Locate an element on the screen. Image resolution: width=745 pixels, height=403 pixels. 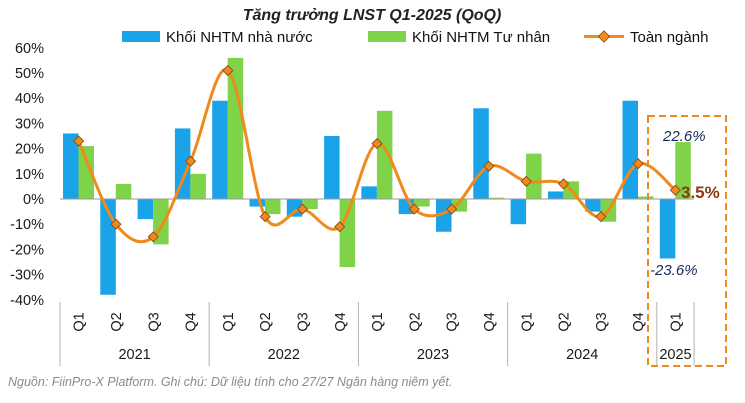
highlight-box-2025q1 is located at coordinates (687, 241).